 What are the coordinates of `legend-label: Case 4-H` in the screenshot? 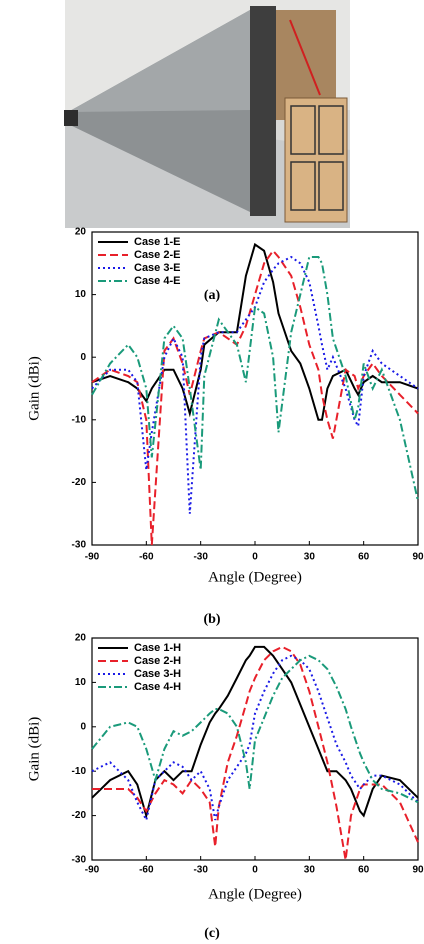 It's located at (157, 687).